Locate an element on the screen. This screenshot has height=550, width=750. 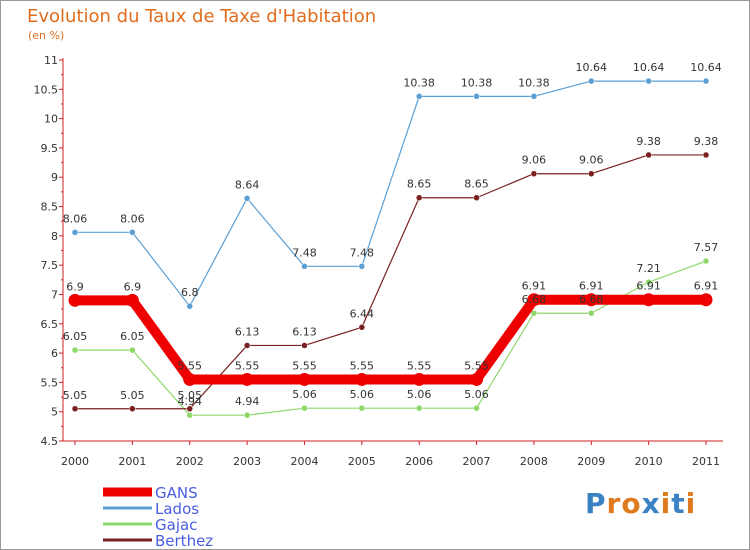
x-tick-label: 2005 is located at coordinates (362, 461).